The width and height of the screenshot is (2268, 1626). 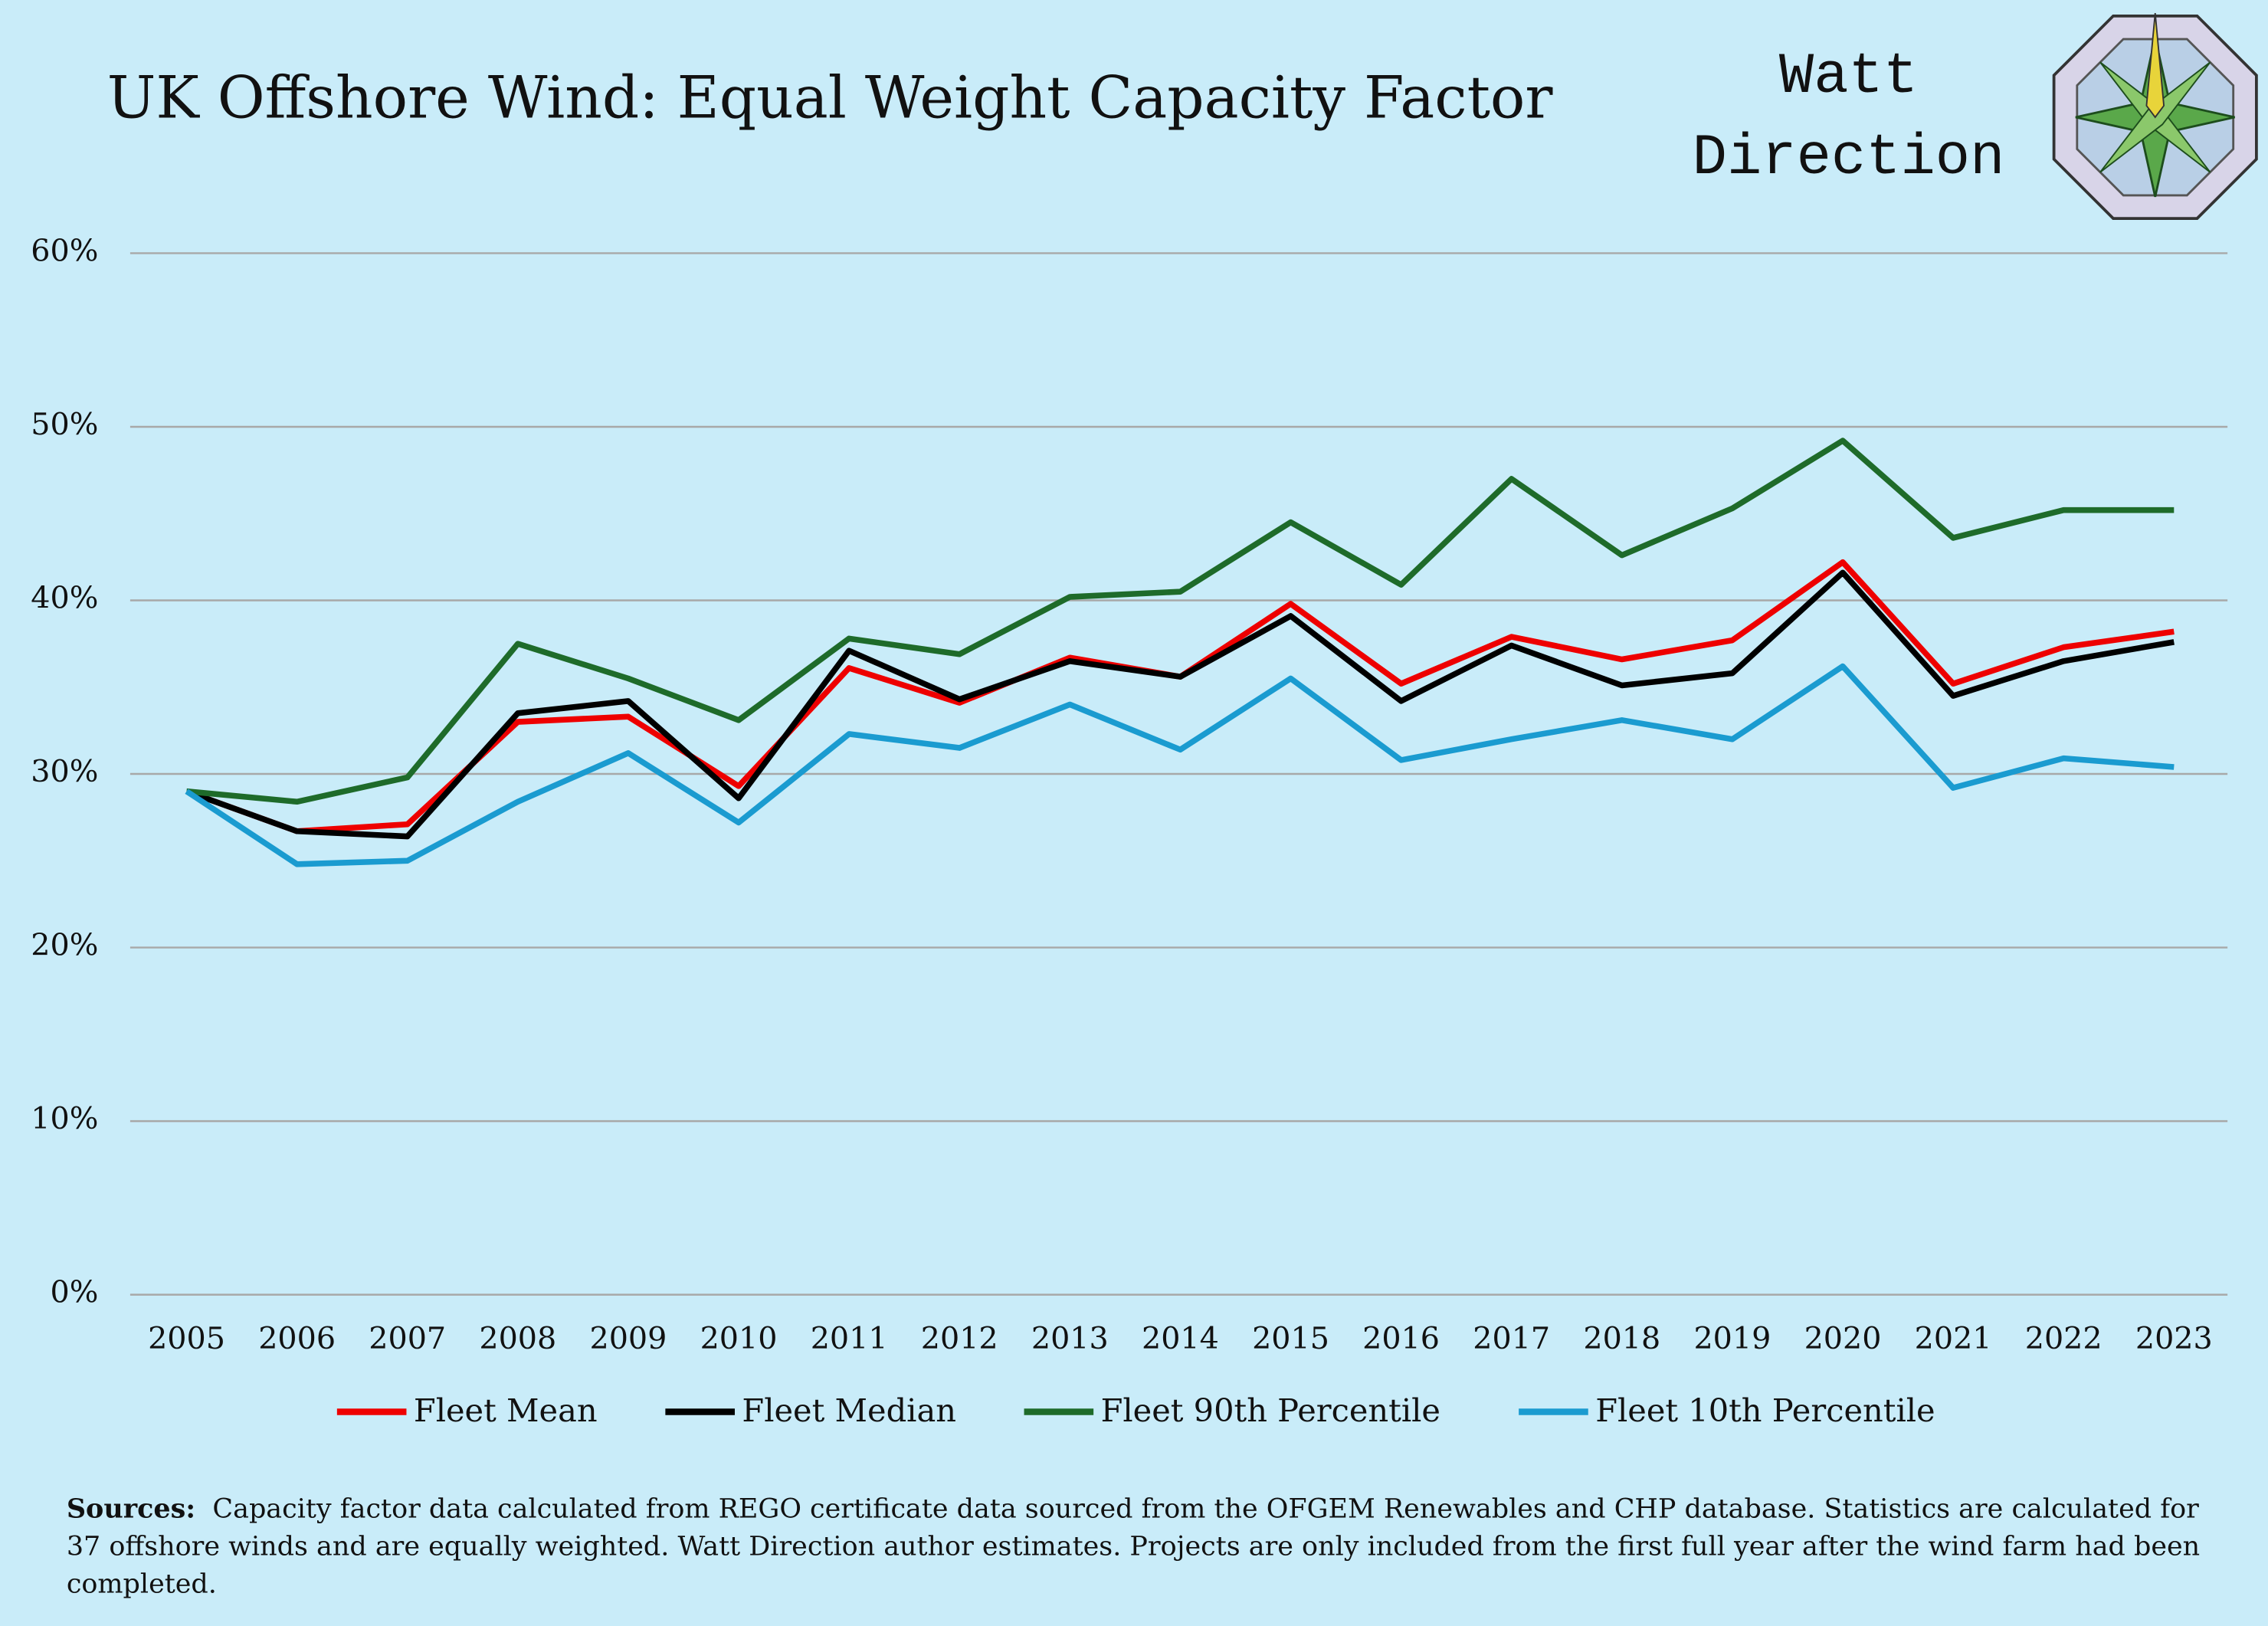 What do you see at coordinates (739, 1339) in the screenshot?
I see `x-tick-label: 2010` at bounding box center [739, 1339].